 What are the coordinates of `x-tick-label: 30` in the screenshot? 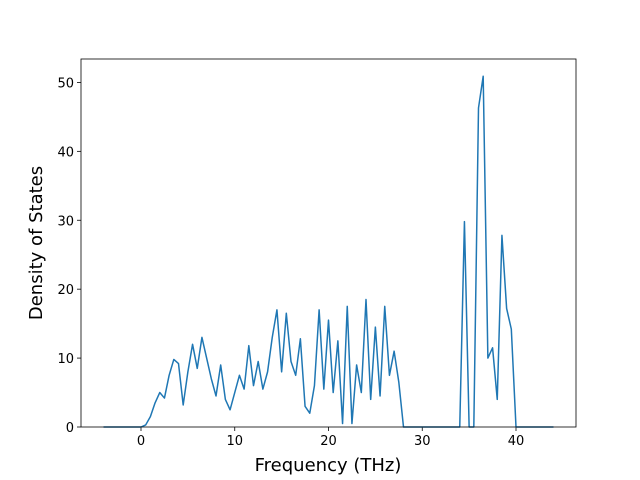 It's located at (422, 441).